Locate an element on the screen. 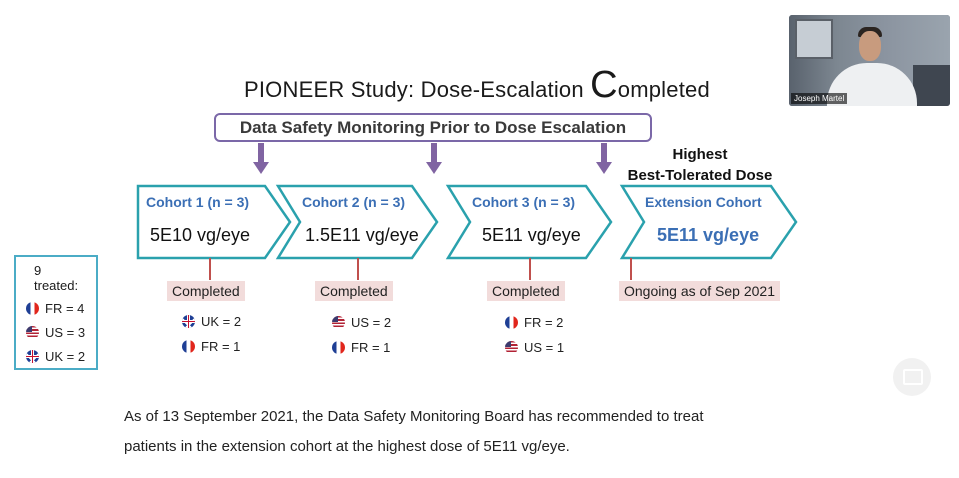  cohort-2-flag-row-1: US = 2 is located at coordinates (361, 322).